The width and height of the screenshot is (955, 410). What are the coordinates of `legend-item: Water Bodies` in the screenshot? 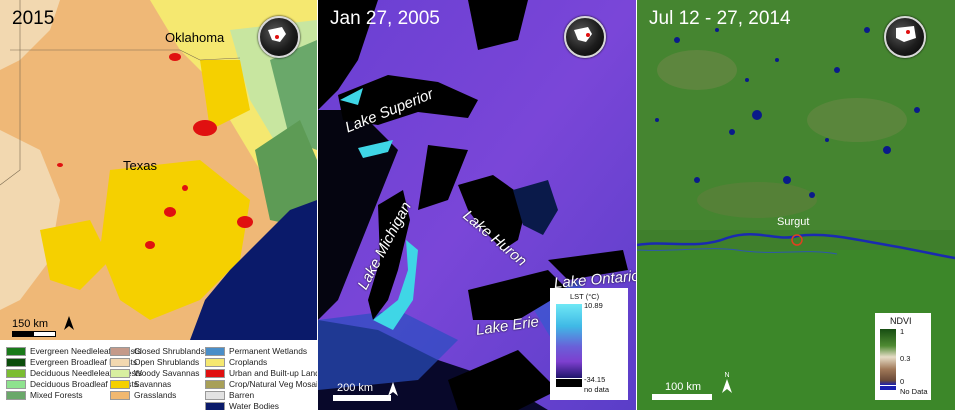 It's located at (242, 405).